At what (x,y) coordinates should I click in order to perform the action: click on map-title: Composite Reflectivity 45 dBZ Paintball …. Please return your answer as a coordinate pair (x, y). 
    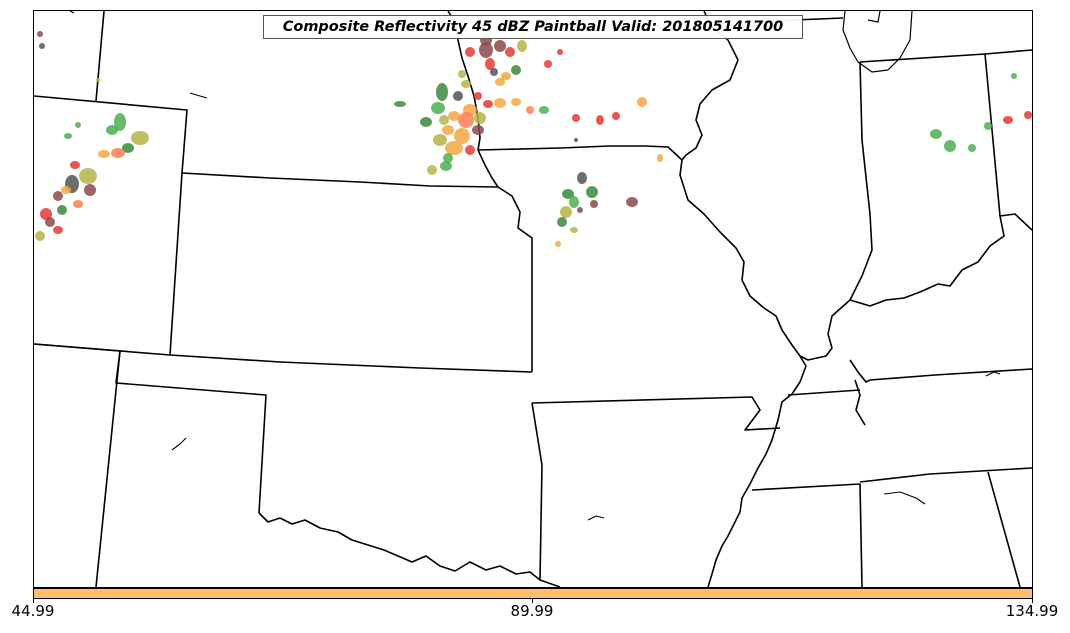
    Looking at the image, I should click on (533, 27).